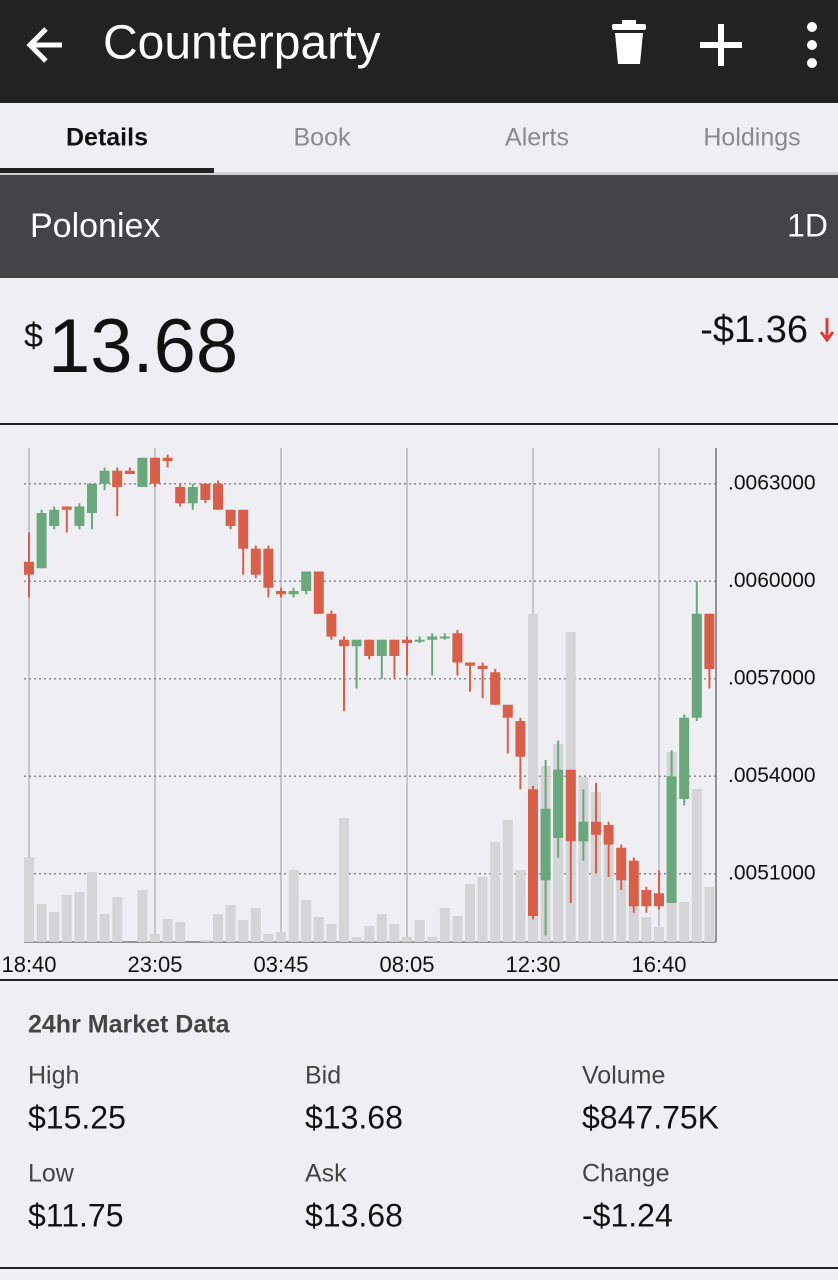  What do you see at coordinates (751, 138) in the screenshot?
I see `tab: Holdings` at bounding box center [751, 138].